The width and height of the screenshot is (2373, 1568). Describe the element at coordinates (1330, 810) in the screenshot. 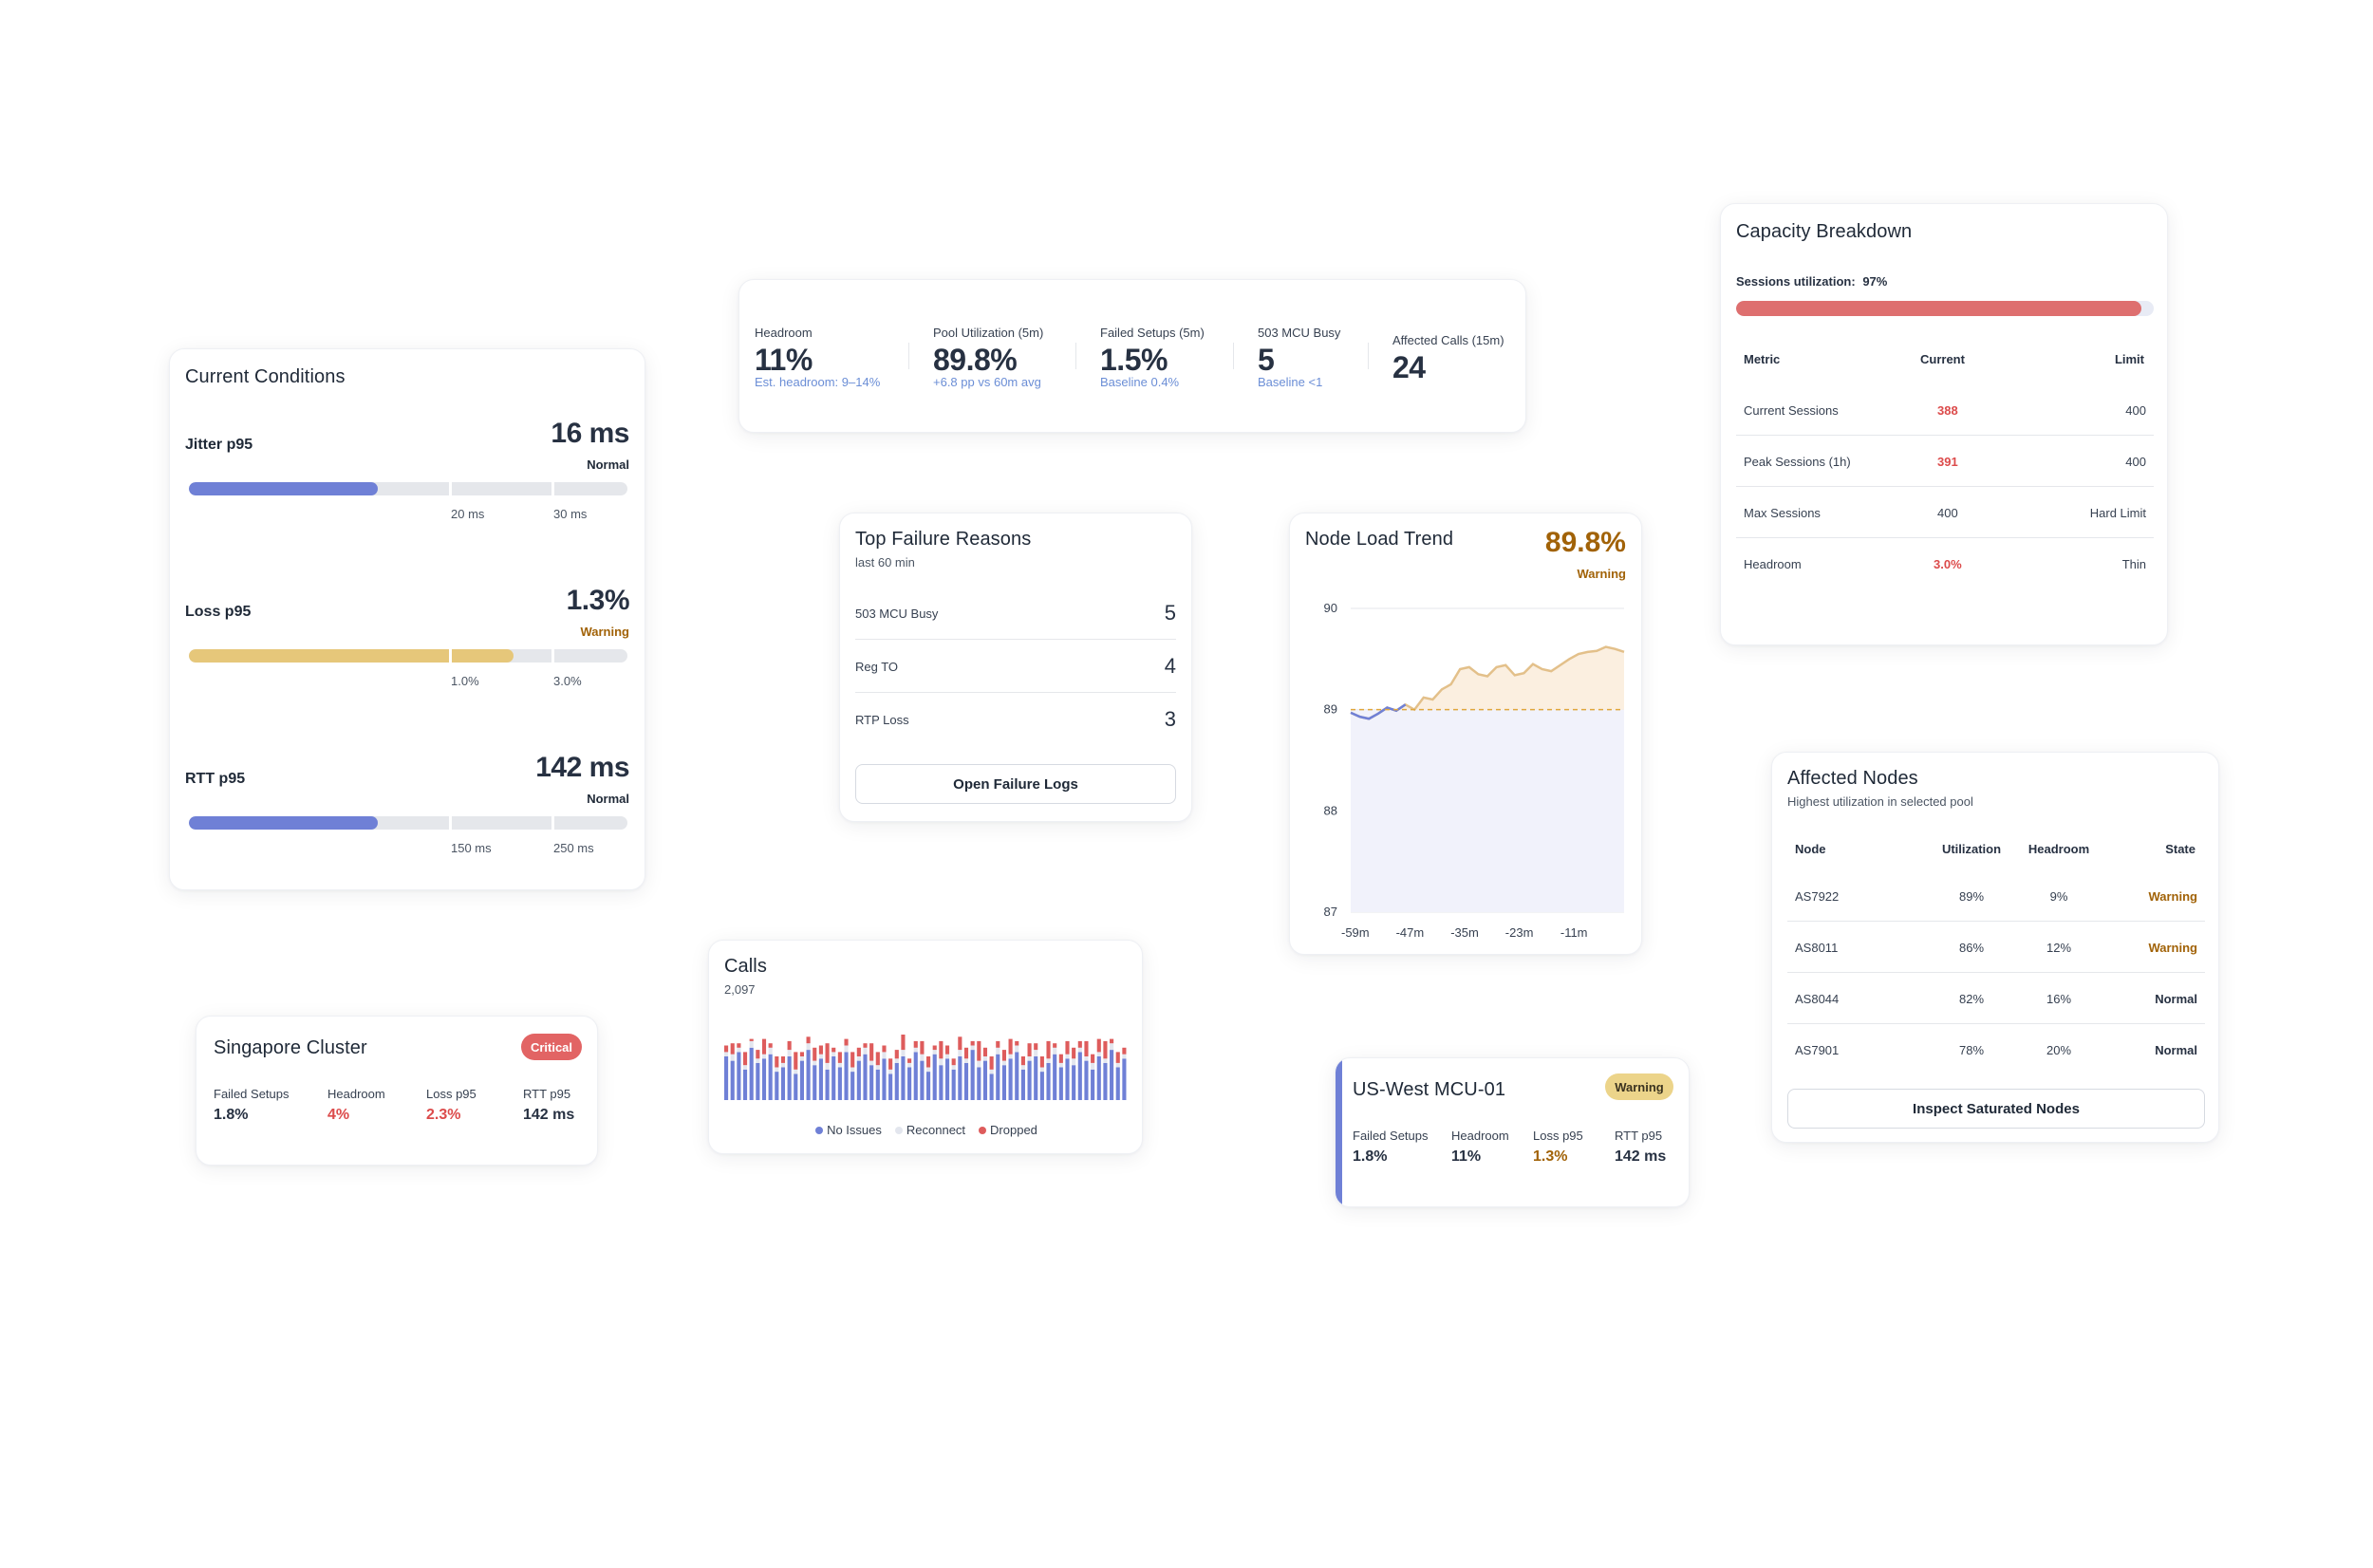

I see `y-tick-label: 88` at that location.